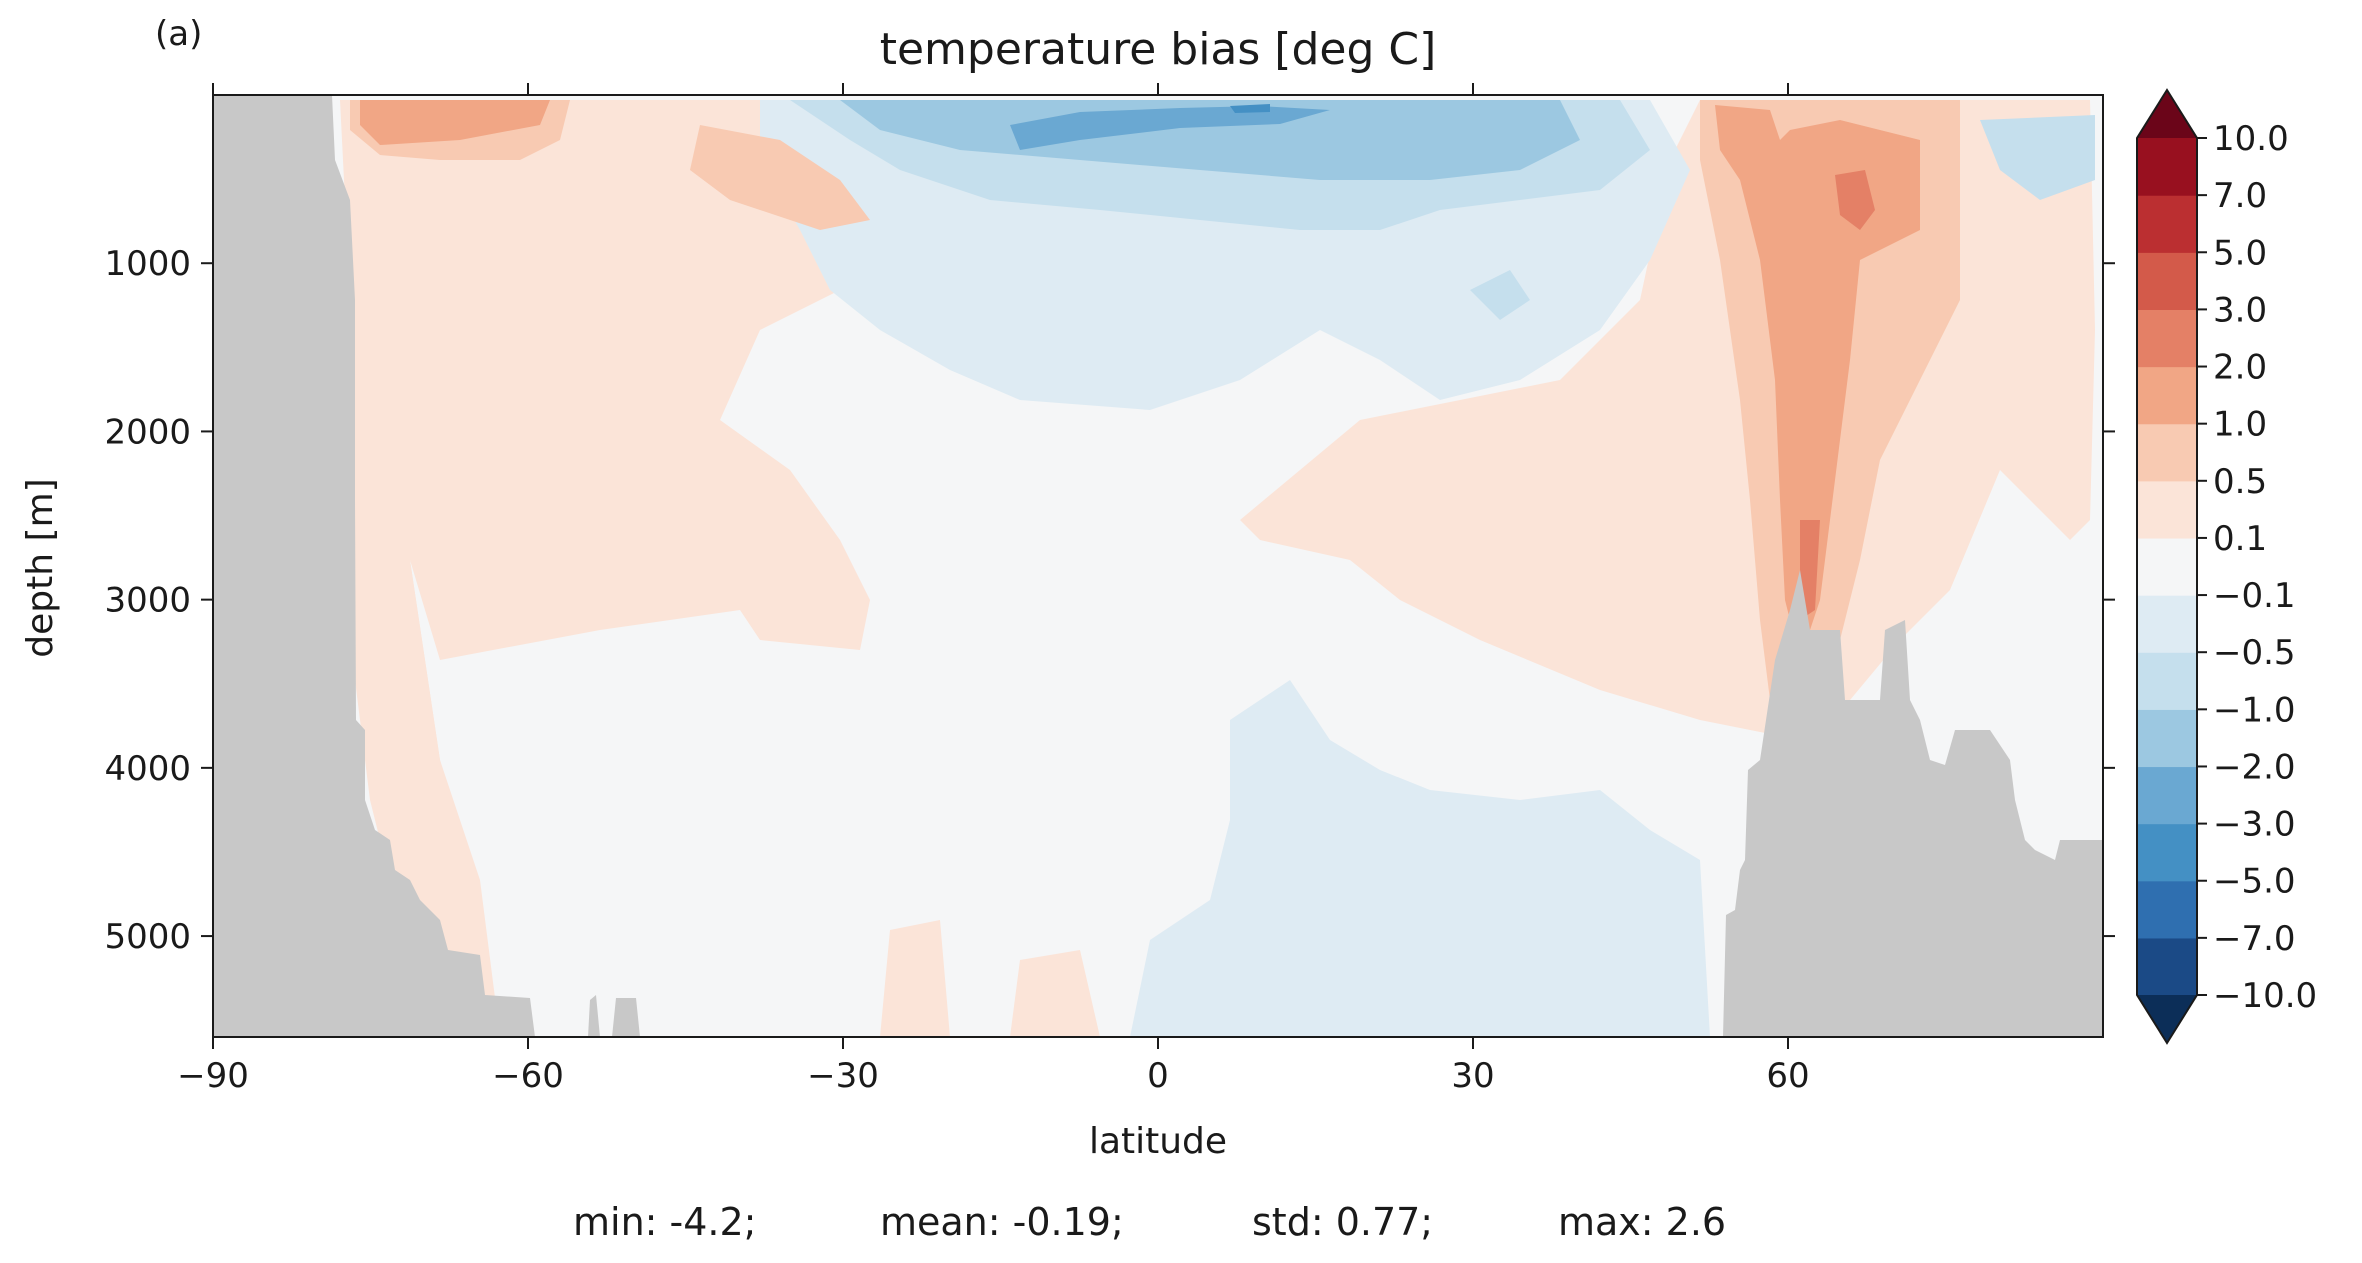 The height and width of the screenshot is (1263, 2362). I want to click on bias-region-equatorial-core, so click(1170, 128).